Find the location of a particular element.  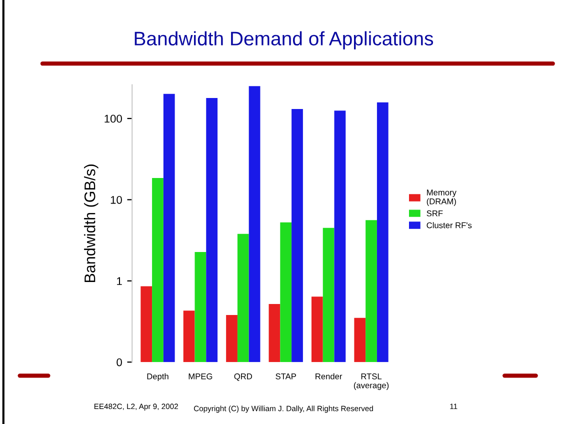

y-axis-title: Bandwidth (GB/s) is located at coordinates (91, 223).